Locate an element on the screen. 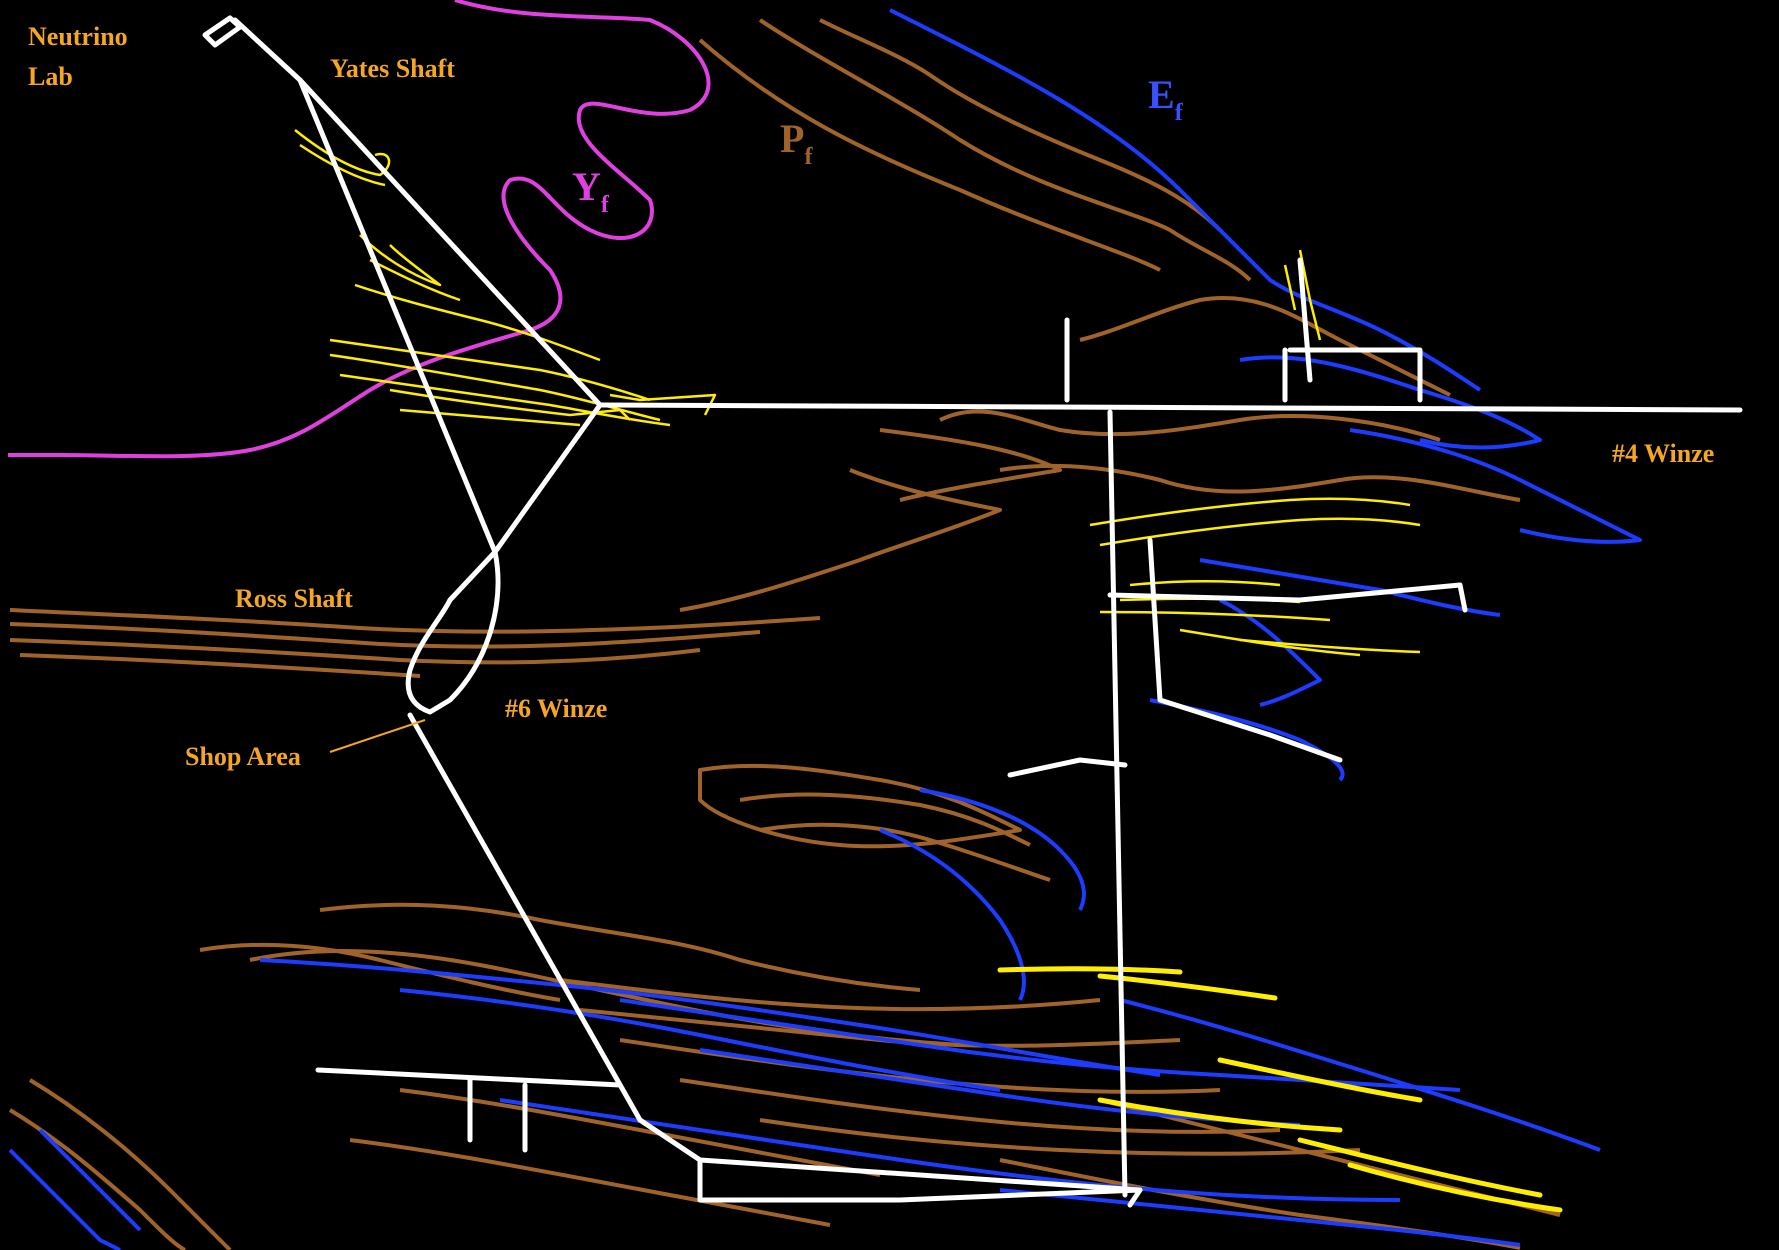  label-y-formation: Yf is located at coordinates (591, 191).